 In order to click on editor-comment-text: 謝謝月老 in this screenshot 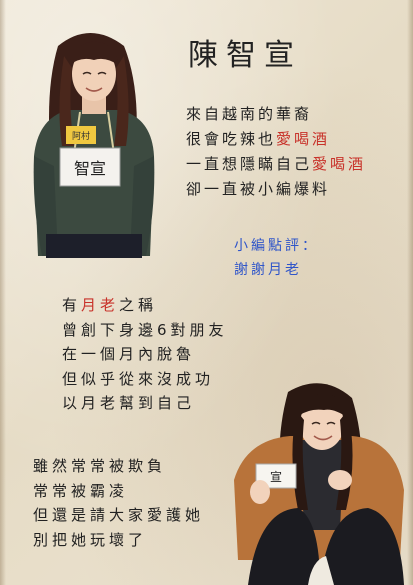, I will do `click(268, 270)`.